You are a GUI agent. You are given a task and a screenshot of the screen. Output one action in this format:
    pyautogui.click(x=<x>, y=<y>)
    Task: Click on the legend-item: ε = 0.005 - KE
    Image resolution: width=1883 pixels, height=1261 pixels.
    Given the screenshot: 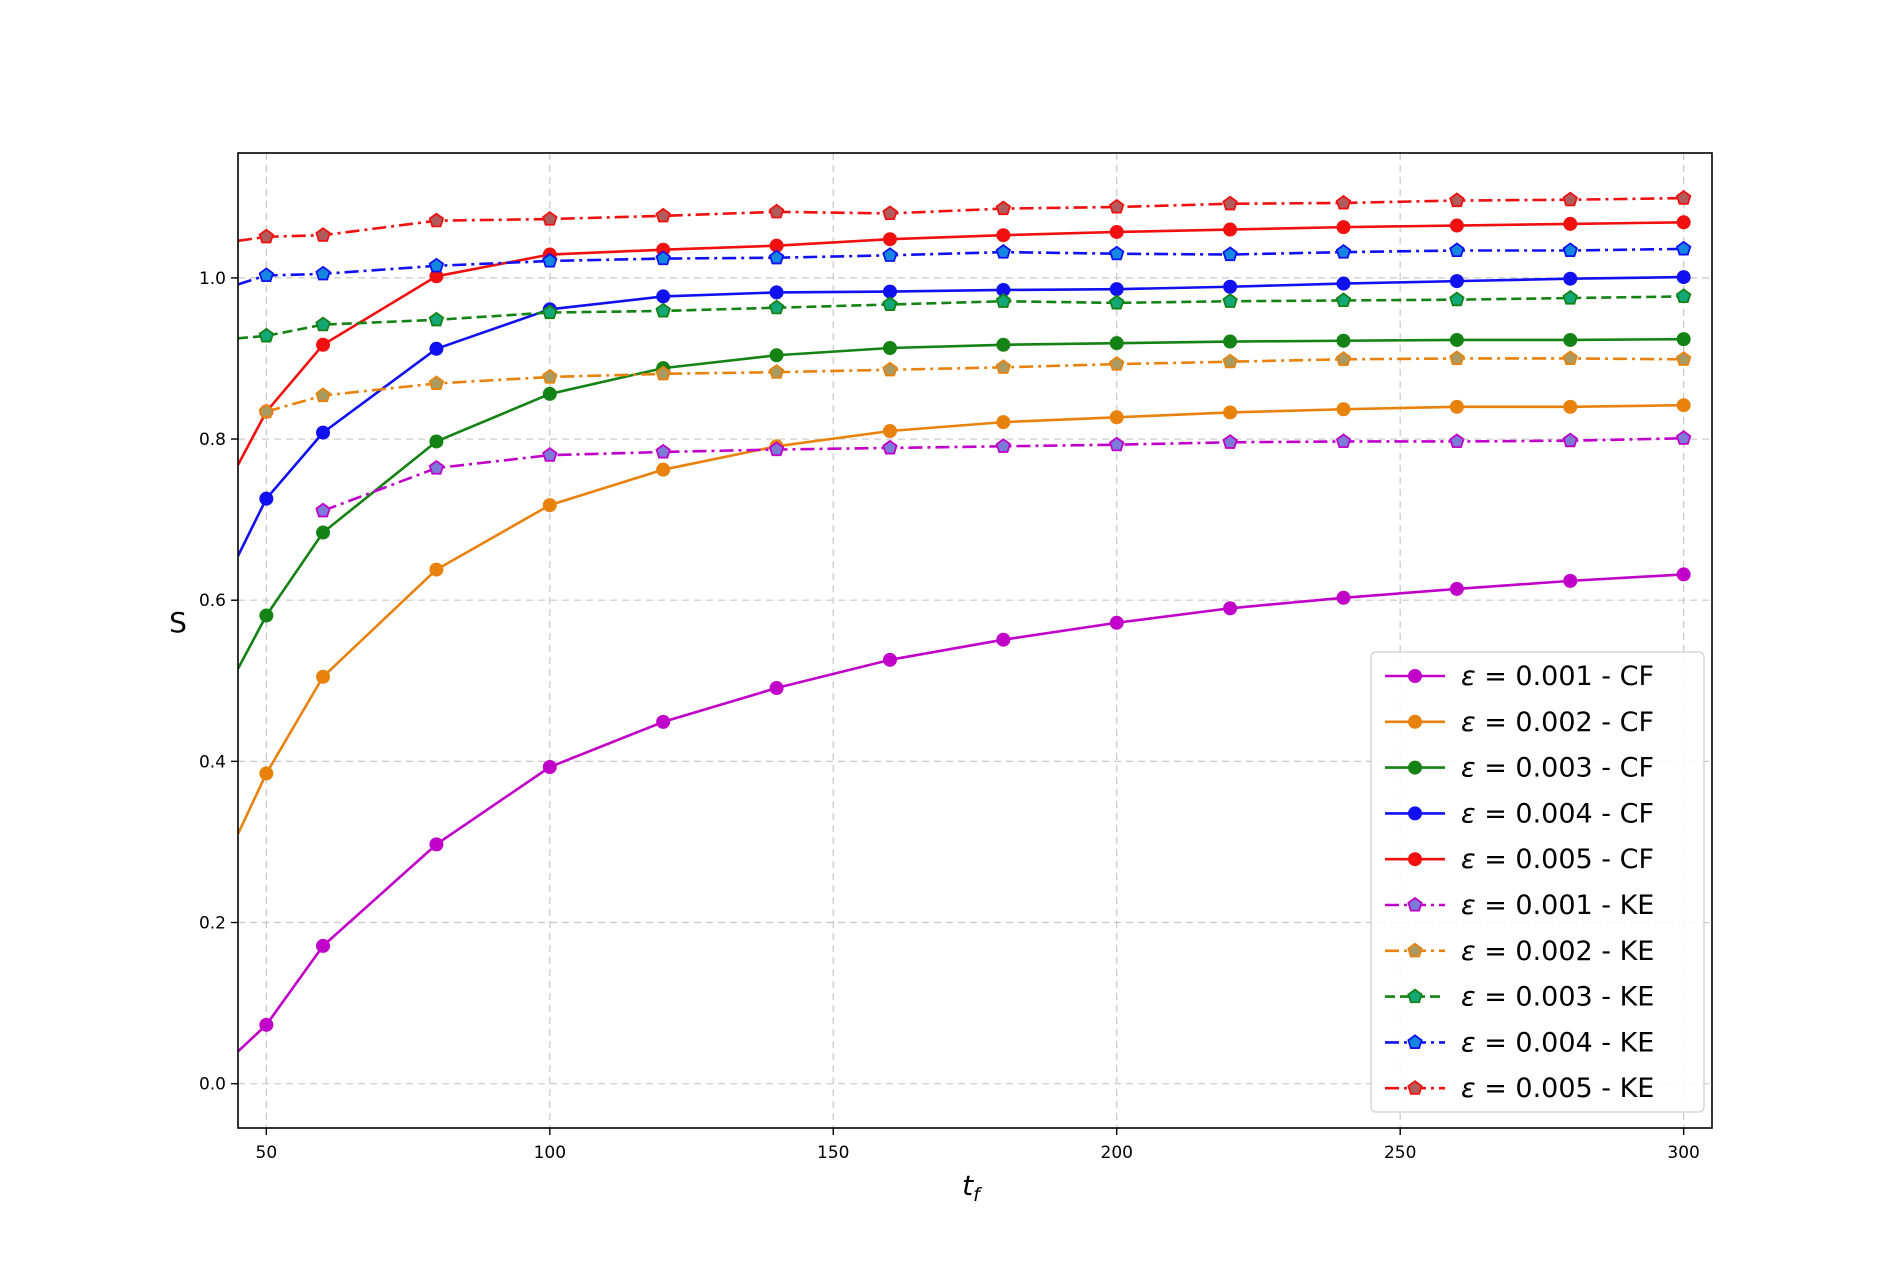 What is the action you would take?
    pyautogui.click(x=1519, y=1088)
    